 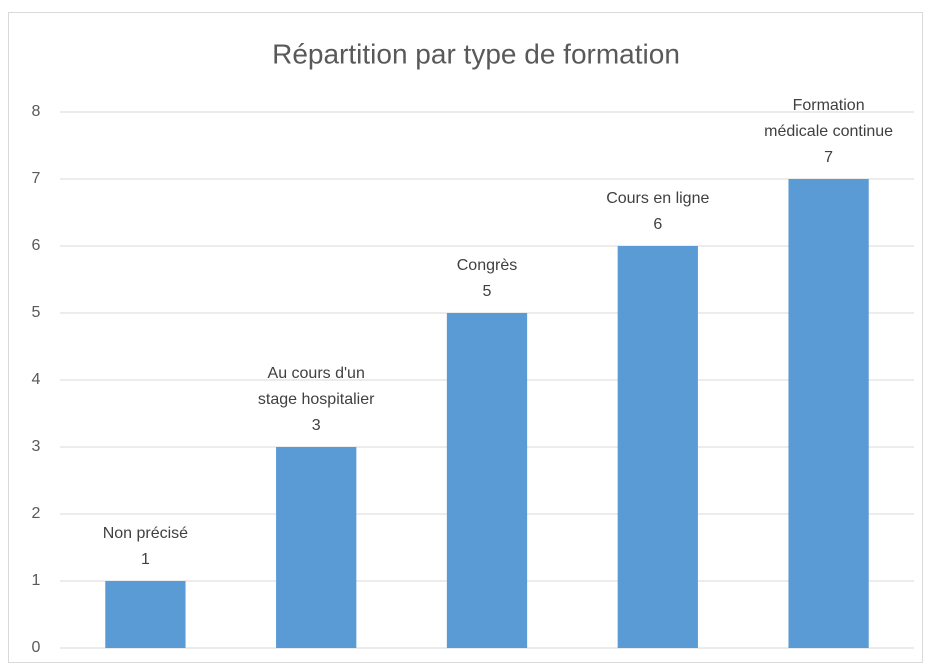 What do you see at coordinates (487, 279) in the screenshot?
I see `data-label: Congrès 5` at bounding box center [487, 279].